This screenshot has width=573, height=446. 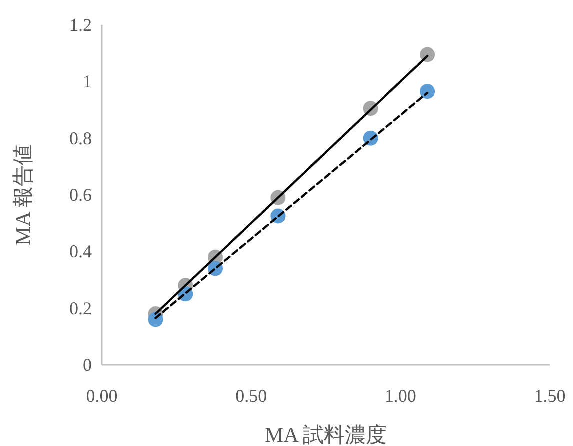 I want to click on y-tick-label: 0.2, so click(x=81, y=308).